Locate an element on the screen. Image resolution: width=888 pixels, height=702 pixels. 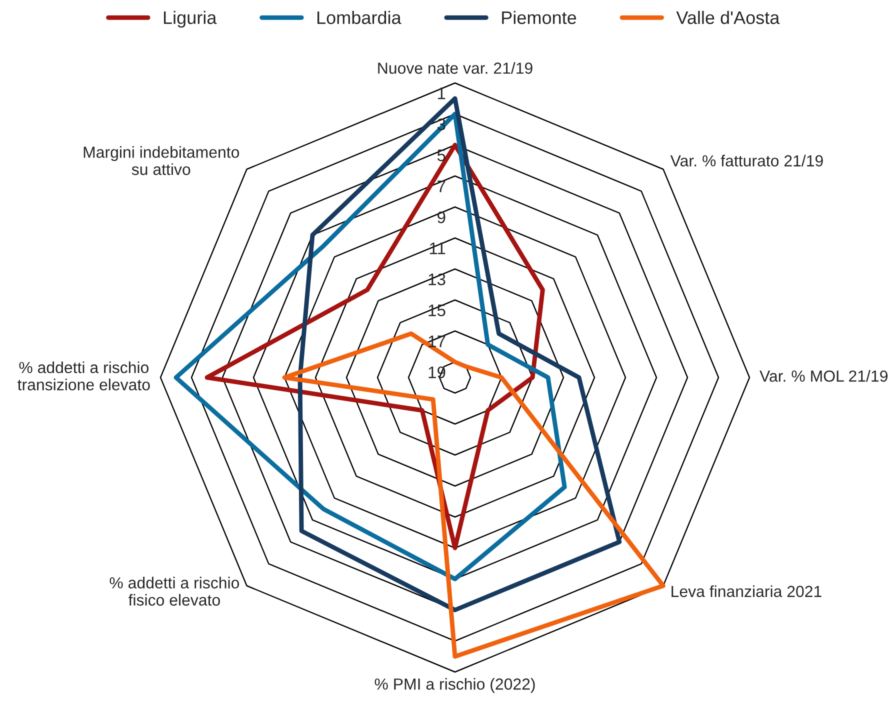
y-tick-label: 11 is located at coordinates (438, 248).